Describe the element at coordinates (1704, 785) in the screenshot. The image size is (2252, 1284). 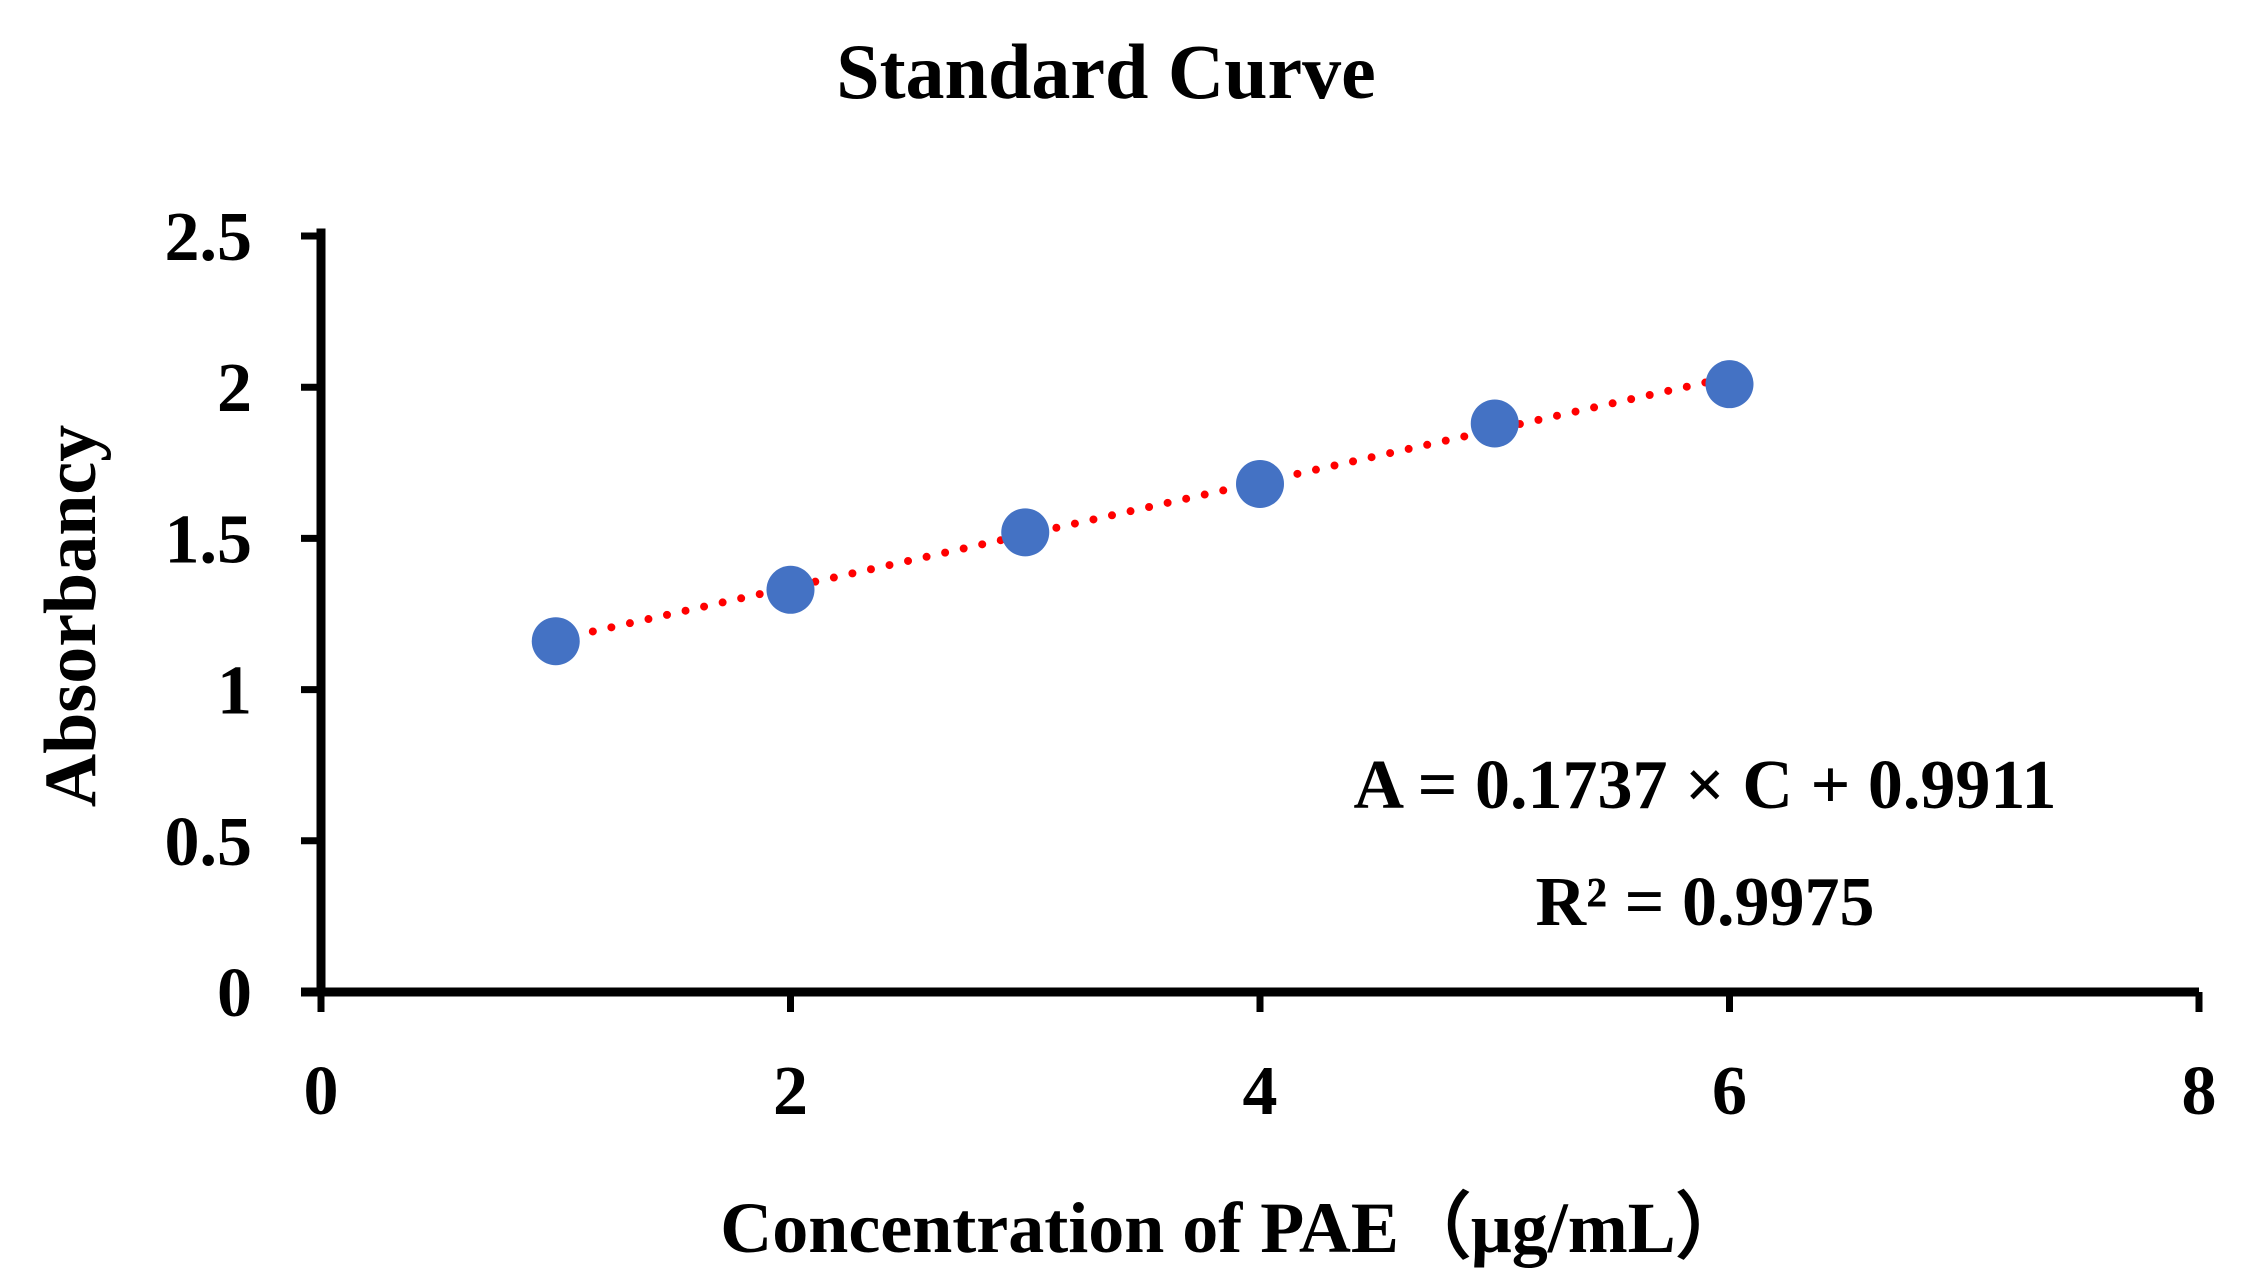
I see `equation-annotation: A = 0.1737 × C + 0.9911` at that location.